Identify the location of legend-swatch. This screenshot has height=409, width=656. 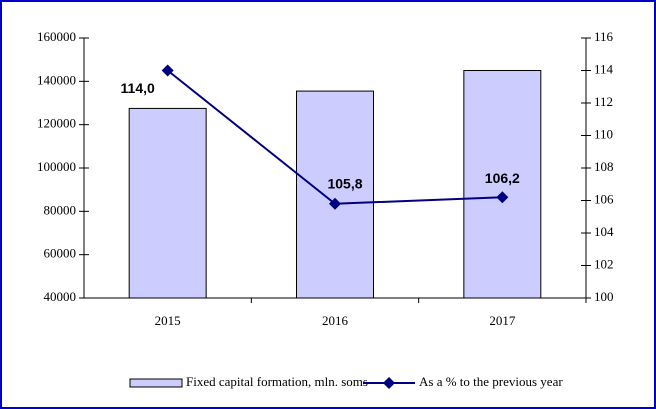
(156, 383).